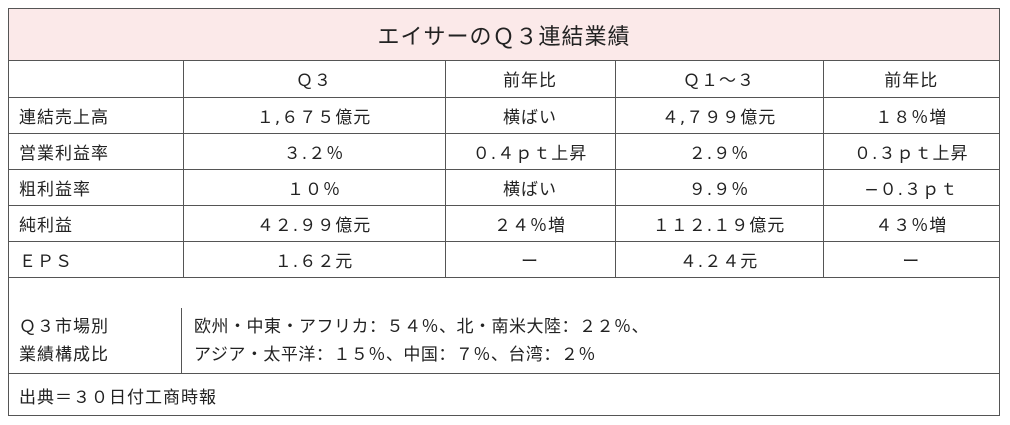 This screenshot has height=425, width=1010. I want to click on cell-q3-yoy: ー, so click(530, 259).